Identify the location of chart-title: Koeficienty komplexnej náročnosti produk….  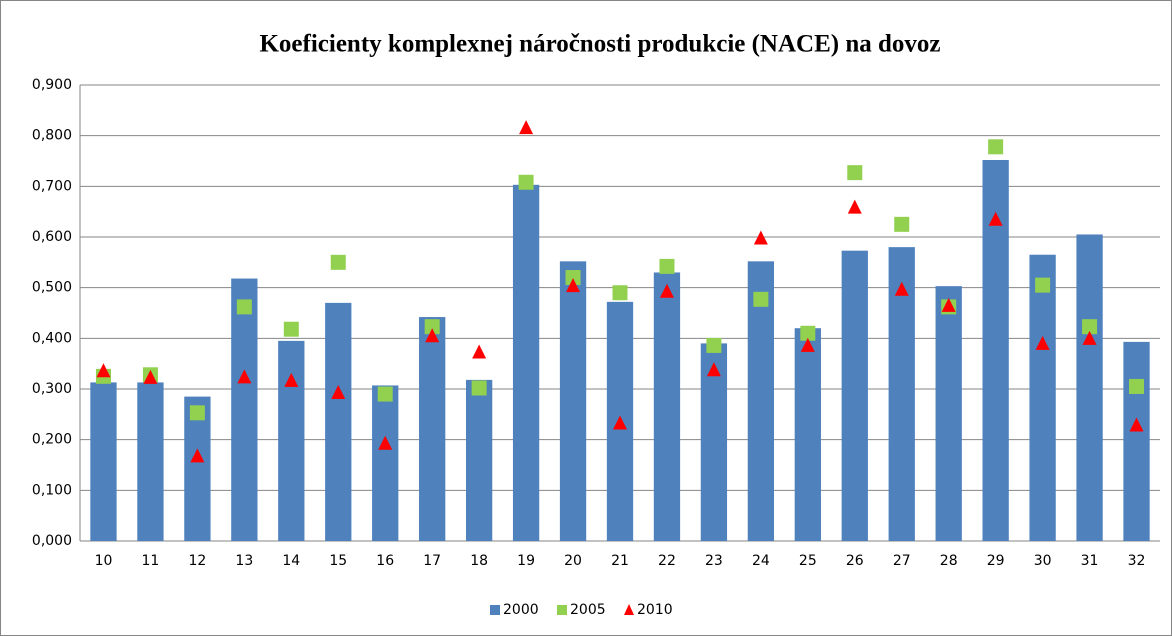
(599, 44).